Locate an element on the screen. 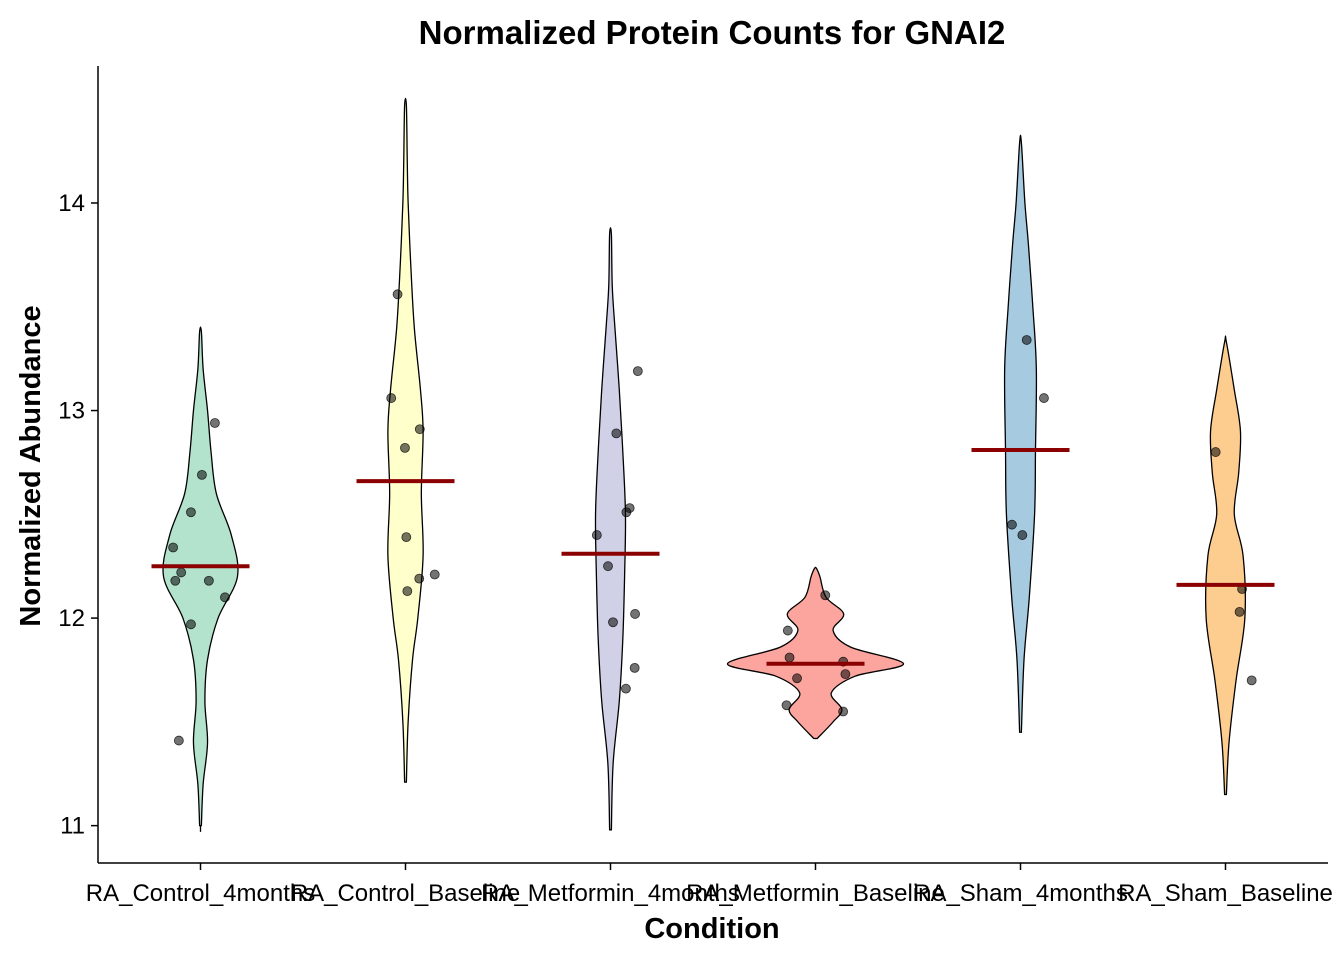 The height and width of the screenshot is (960, 1344). x-tick-label: RA_Sham_4months is located at coordinates (1020, 893).